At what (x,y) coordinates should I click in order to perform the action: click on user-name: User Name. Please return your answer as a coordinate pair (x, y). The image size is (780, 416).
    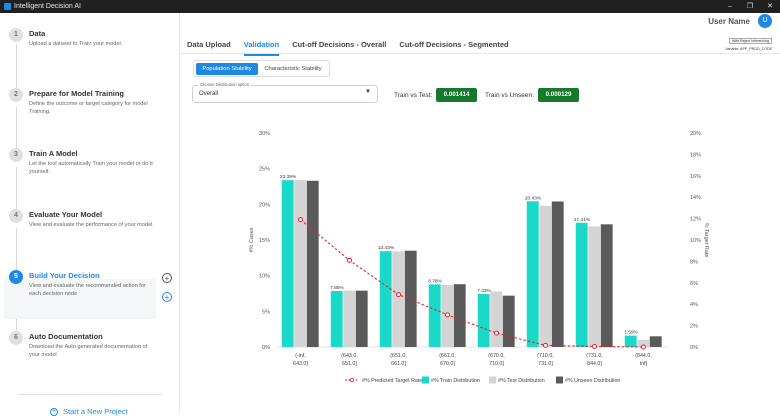
    Looking at the image, I should click on (729, 21).